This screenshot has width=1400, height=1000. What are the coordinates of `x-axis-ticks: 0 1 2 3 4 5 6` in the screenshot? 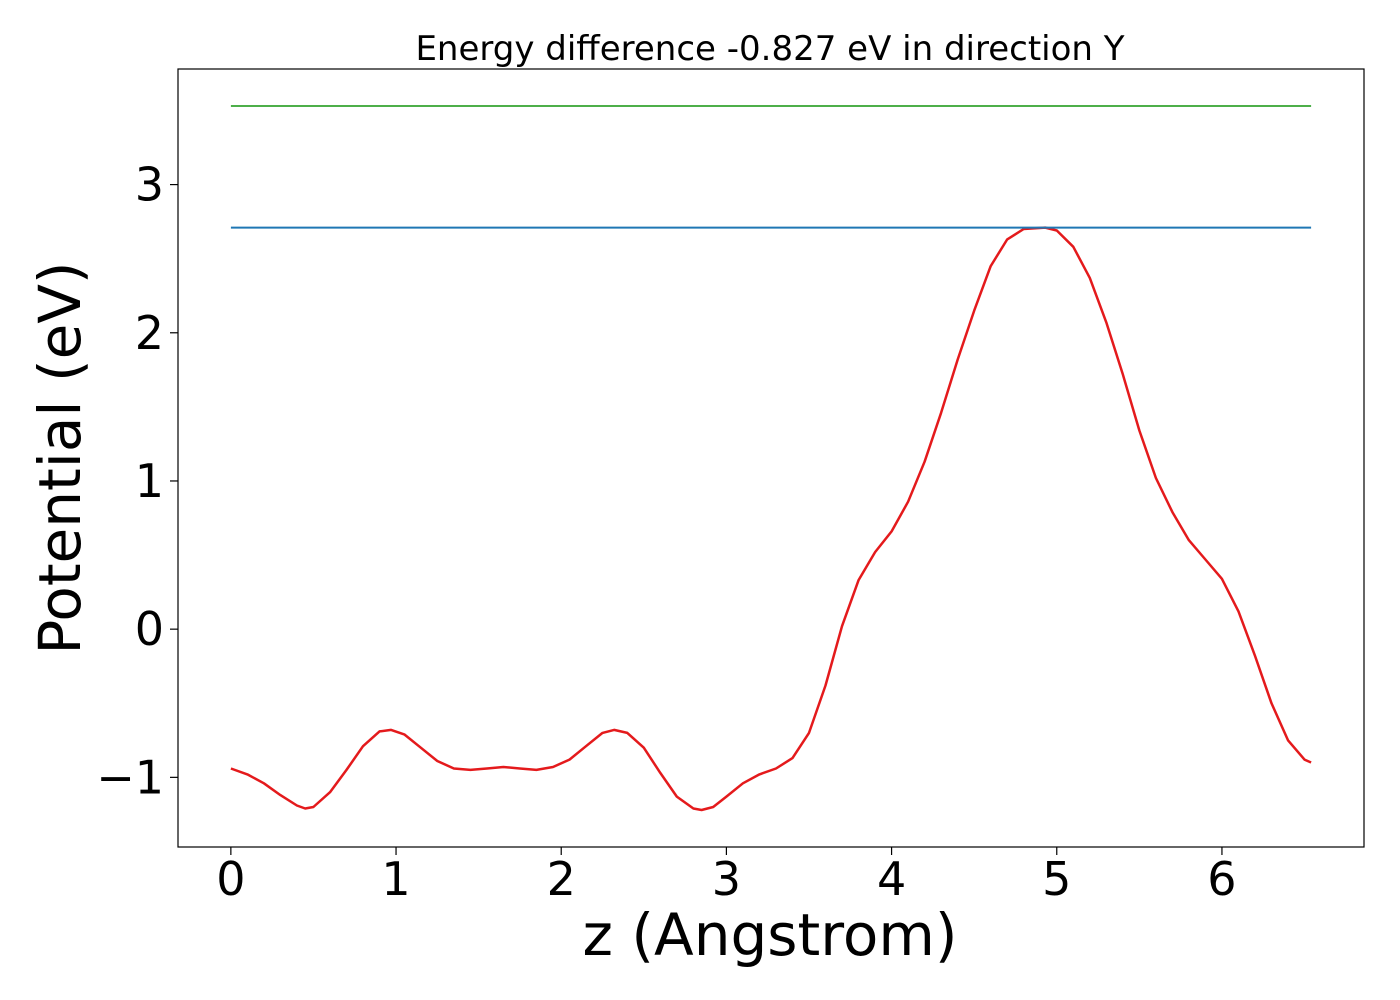 It's located at (726, 876).